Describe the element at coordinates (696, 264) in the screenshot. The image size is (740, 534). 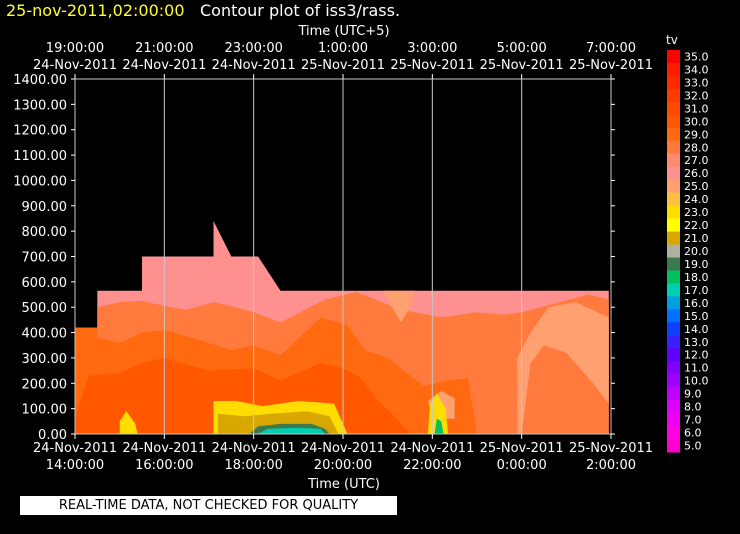
I see `legend-label: 19.0` at that location.